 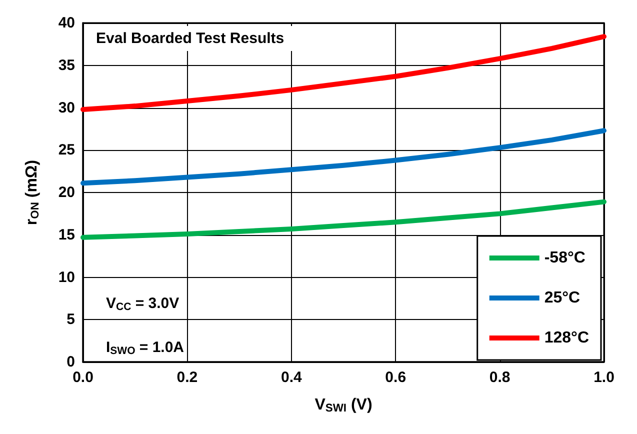 What do you see at coordinates (565, 258) in the screenshot?
I see `legend-label: -58°C` at bounding box center [565, 258].